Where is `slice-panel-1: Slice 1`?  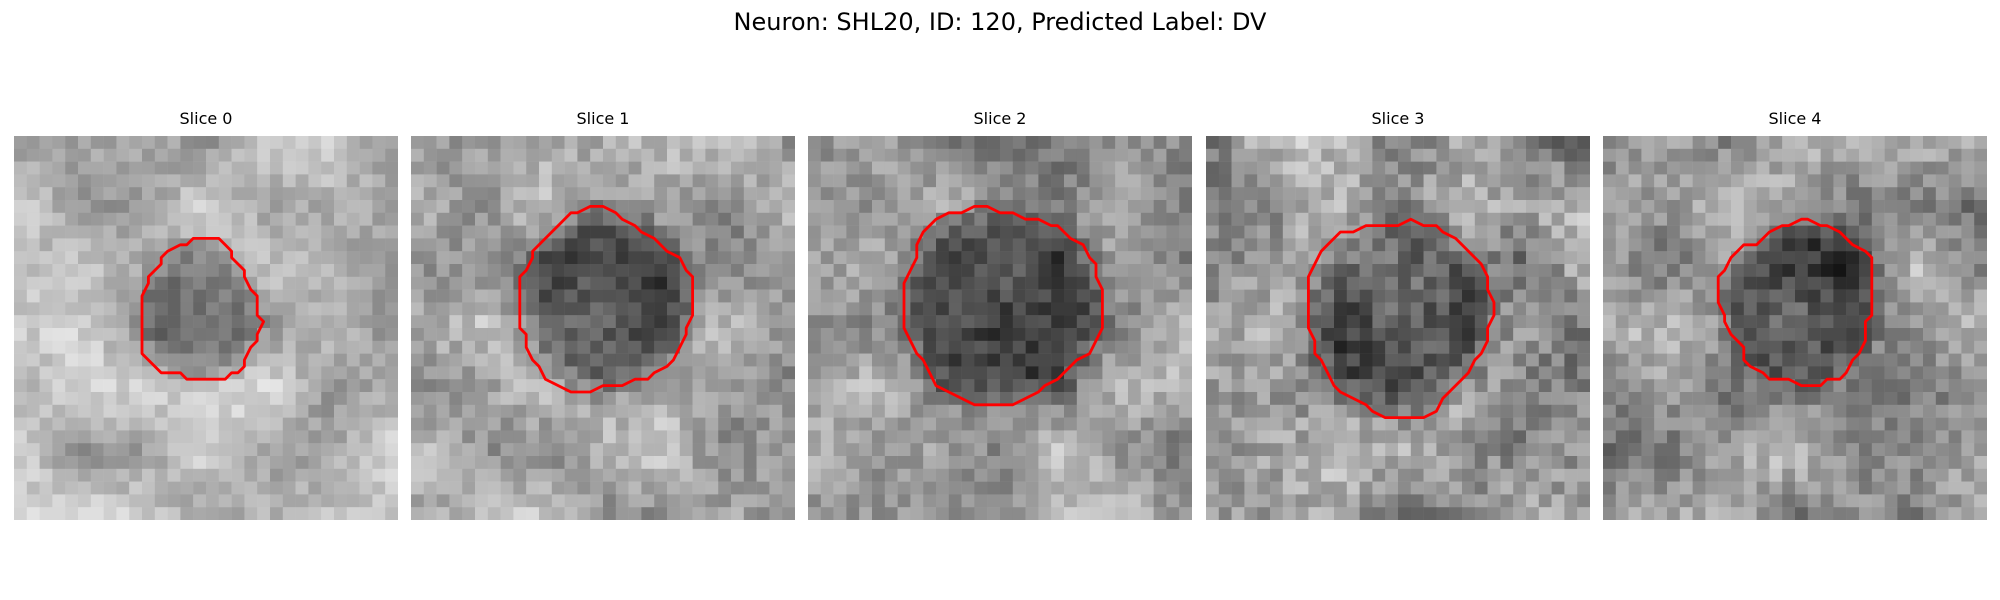 slice-panel-1: Slice 1 is located at coordinates (603, 315).